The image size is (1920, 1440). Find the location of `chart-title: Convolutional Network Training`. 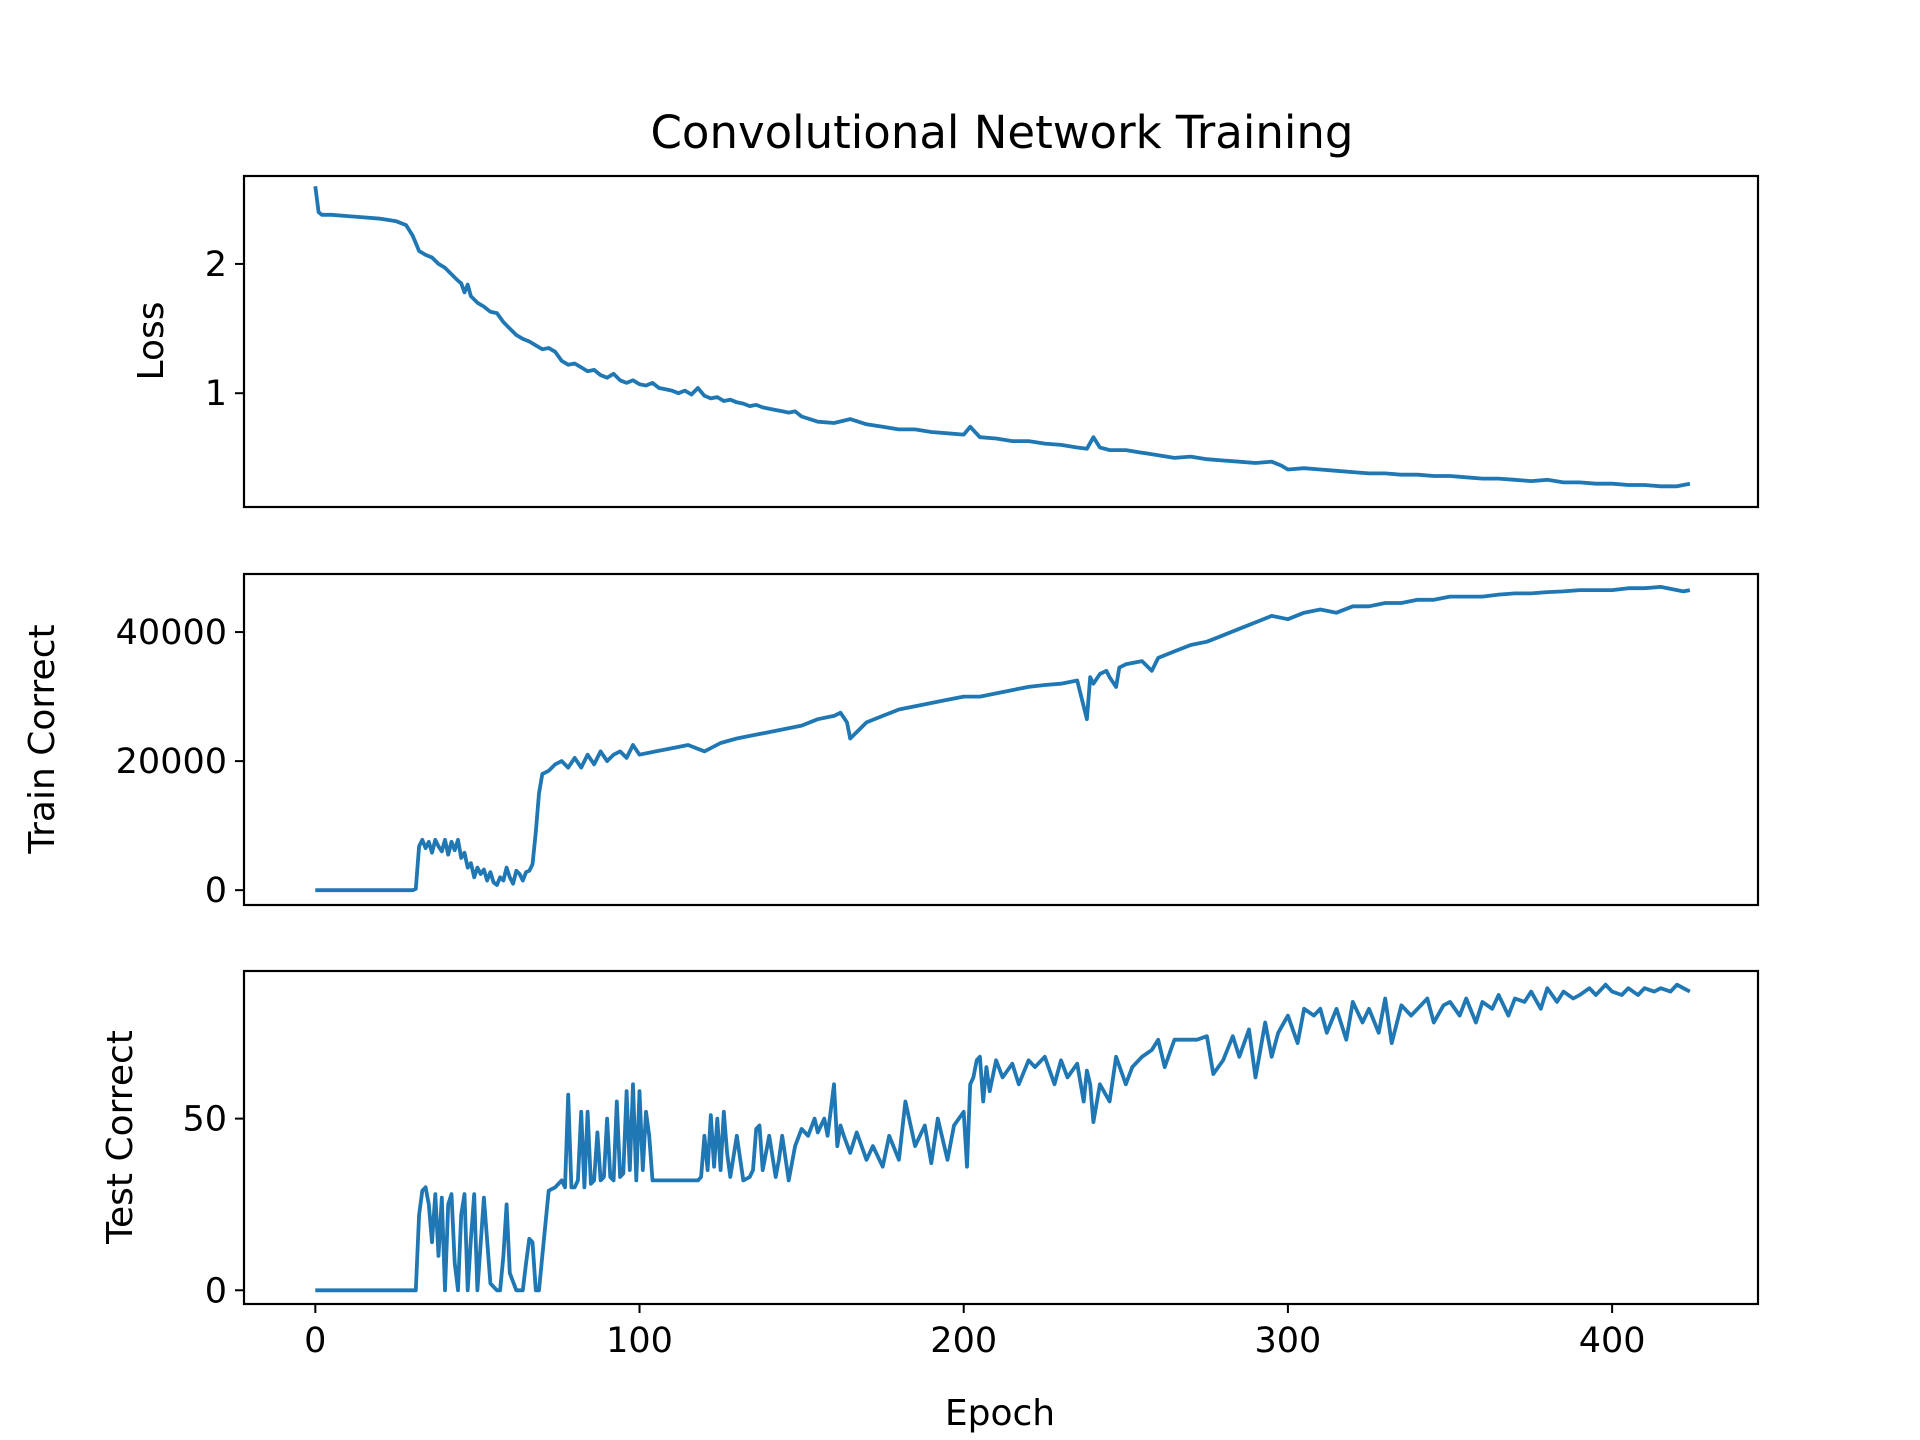

chart-title: Convolutional Network Training is located at coordinates (1002, 132).